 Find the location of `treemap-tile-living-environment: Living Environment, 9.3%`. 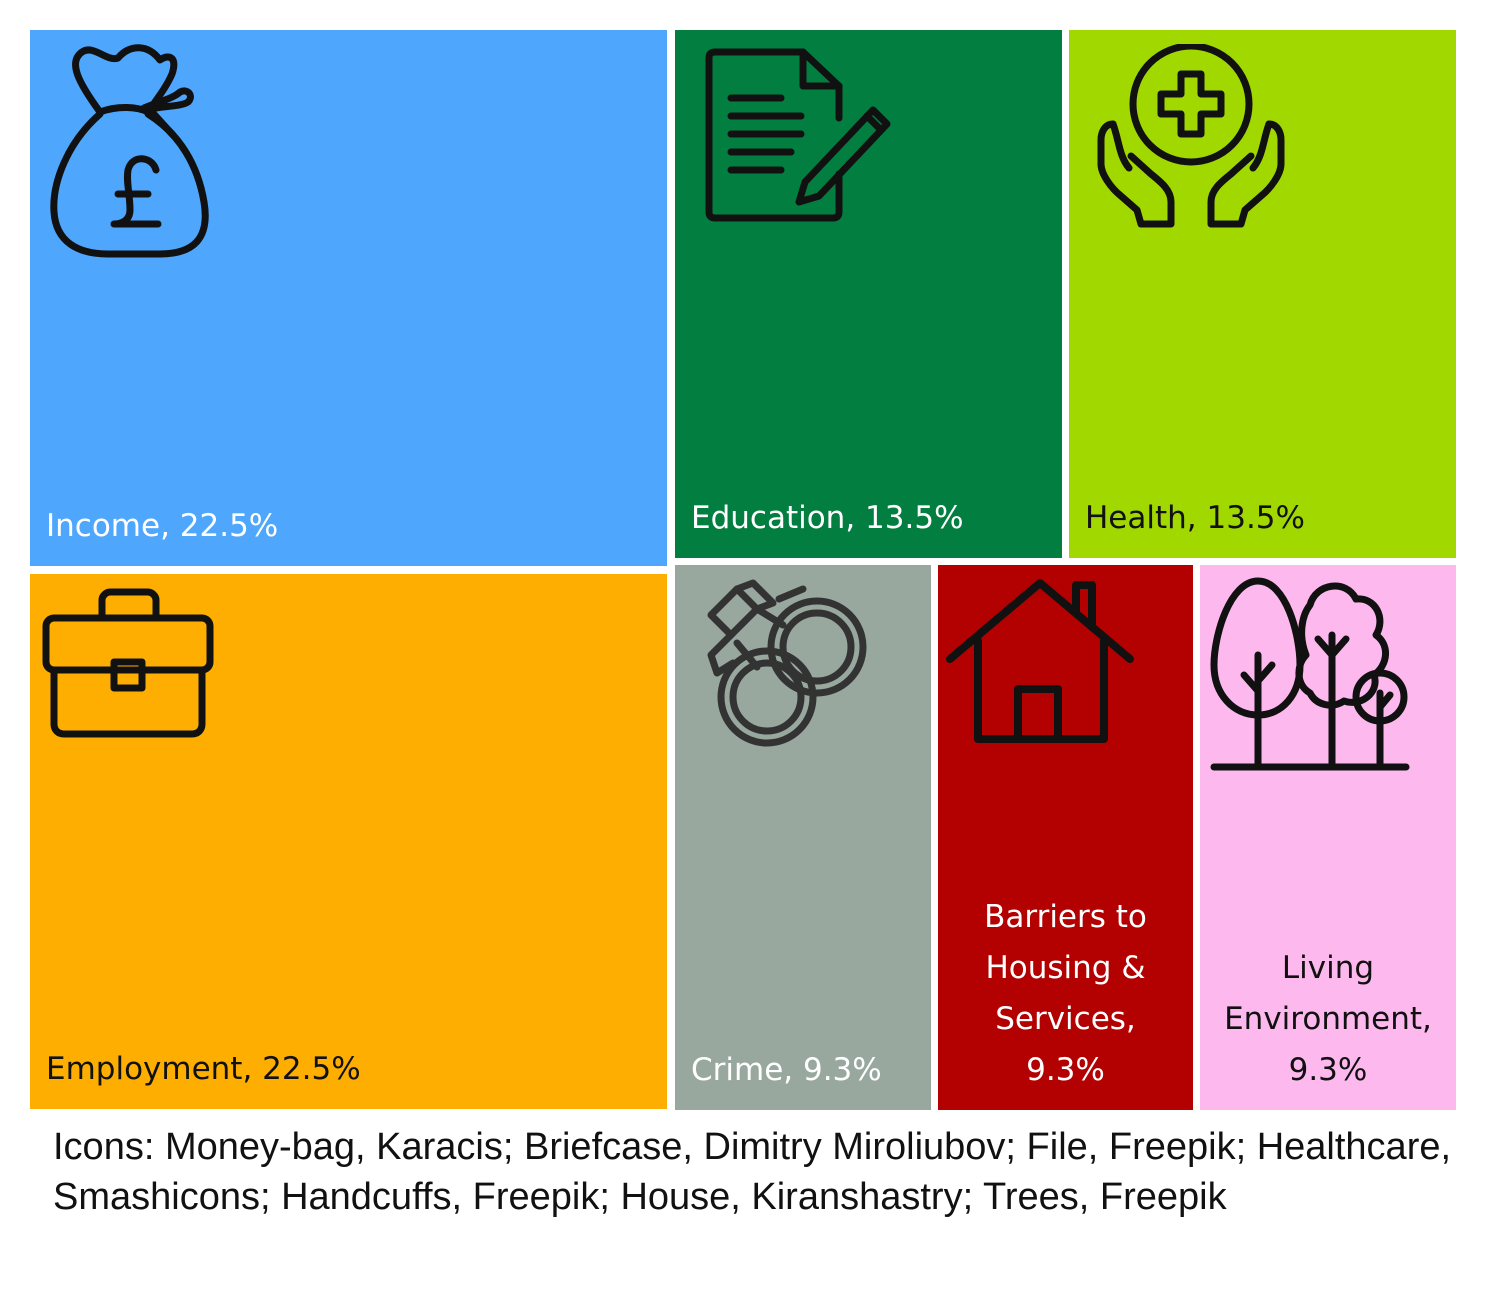

treemap-tile-living-environment: Living Environment, 9.3% is located at coordinates (1328, 837).